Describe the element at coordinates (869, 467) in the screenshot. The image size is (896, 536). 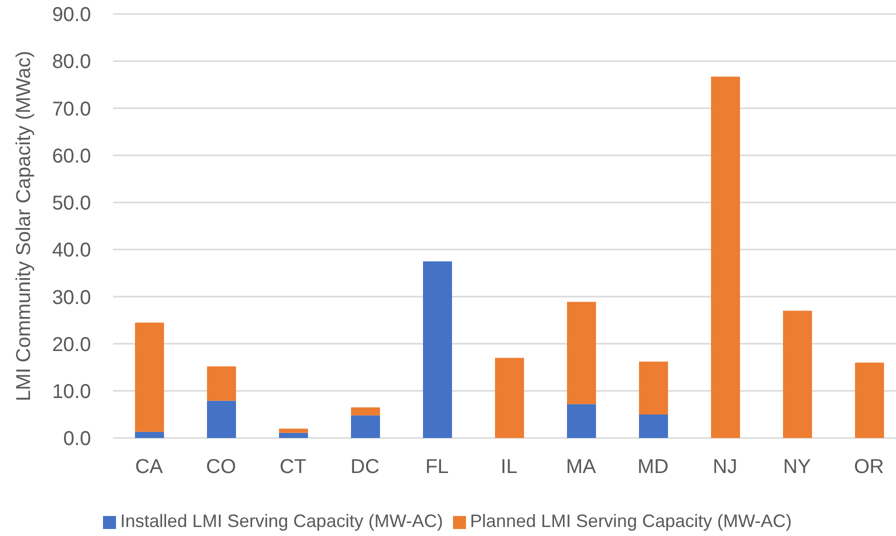
I see `x-tick-label: OR` at that location.